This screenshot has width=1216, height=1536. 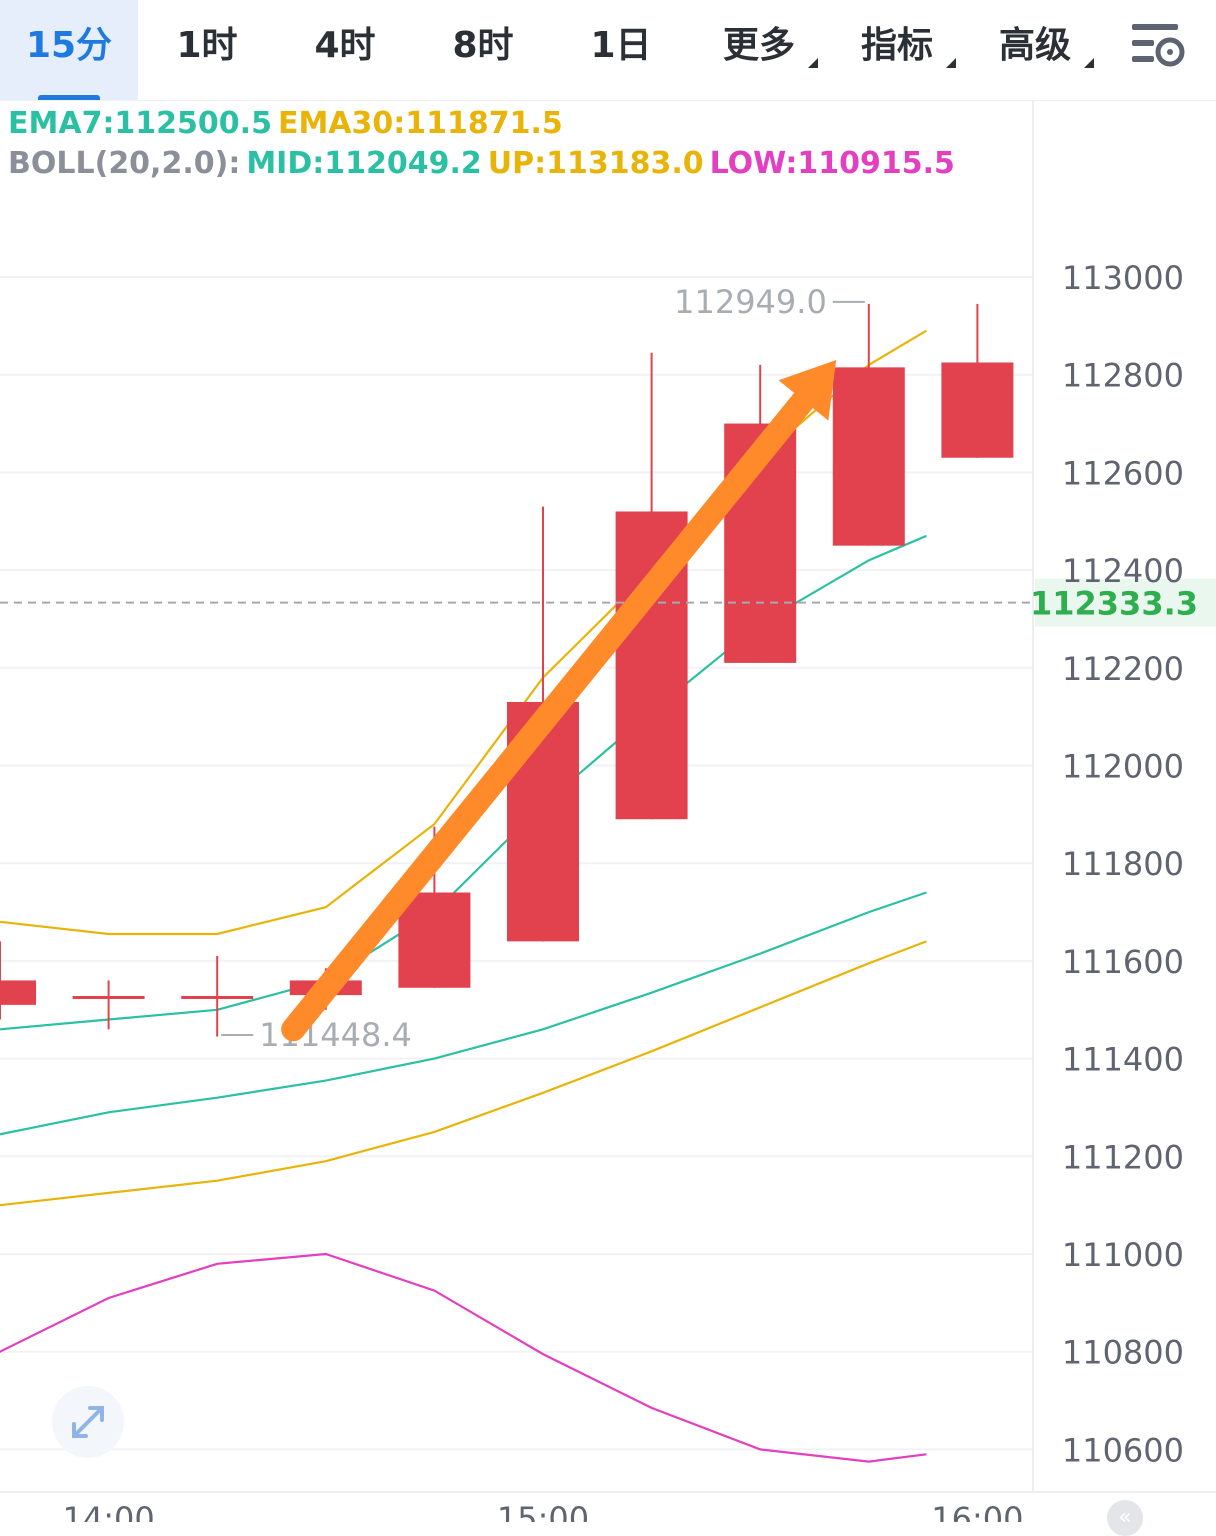 What do you see at coordinates (69, 97) in the screenshot?
I see `active-tab-indicator` at bounding box center [69, 97].